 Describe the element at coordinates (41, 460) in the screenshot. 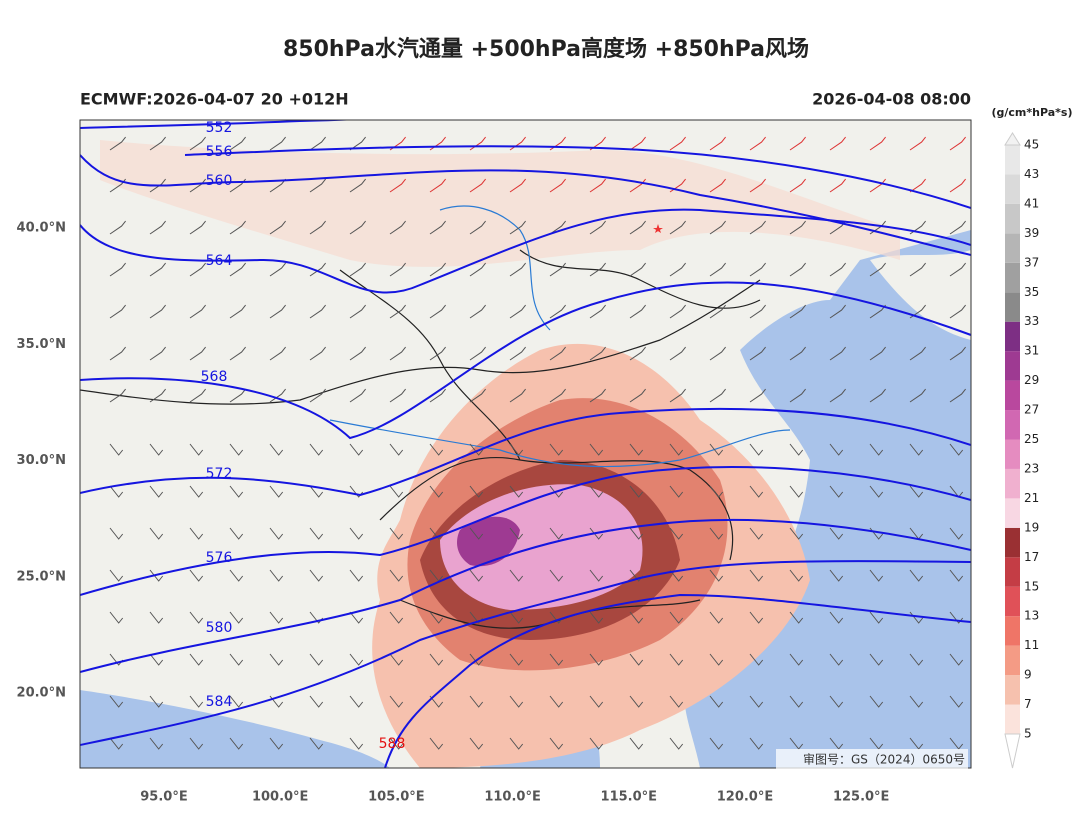

I see `y-tick-label: 30.0°N` at that location.